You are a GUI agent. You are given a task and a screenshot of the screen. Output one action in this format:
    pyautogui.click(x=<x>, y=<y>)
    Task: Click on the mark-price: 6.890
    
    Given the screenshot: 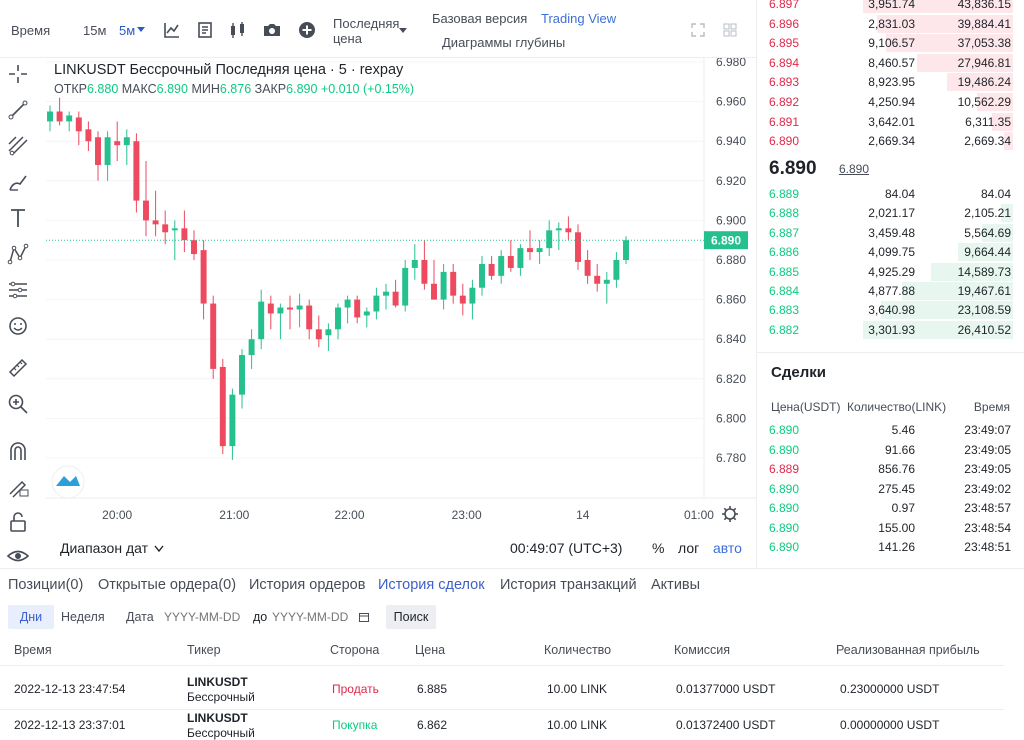 What is the action you would take?
    pyautogui.click(x=854, y=169)
    